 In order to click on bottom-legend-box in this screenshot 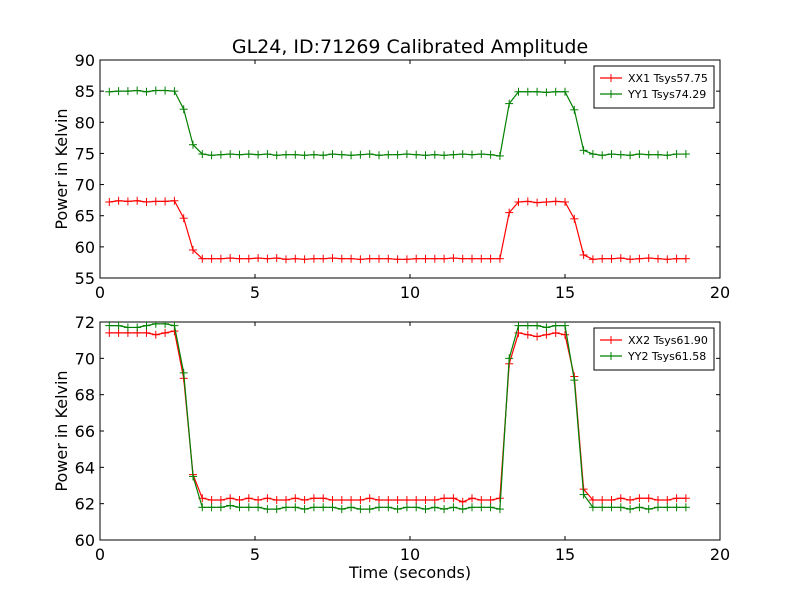, I will do `click(654, 349)`.